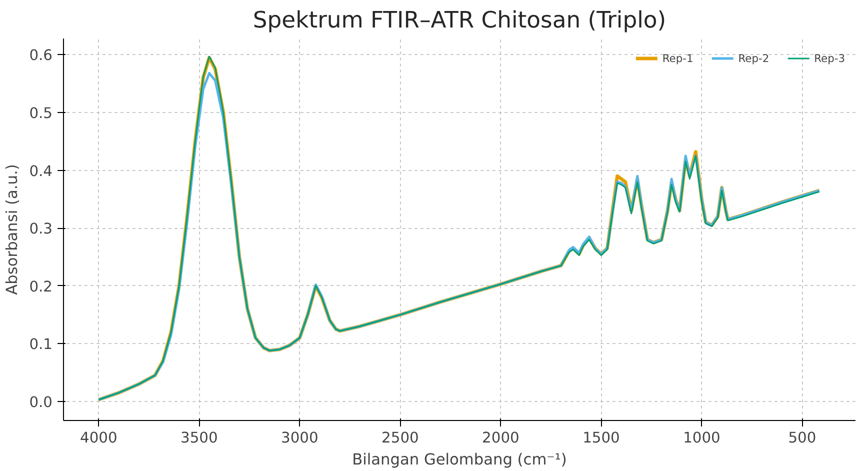 The height and width of the screenshot is (471, 860). I want to click on x-tick-label: 3500, so click(199, 438).